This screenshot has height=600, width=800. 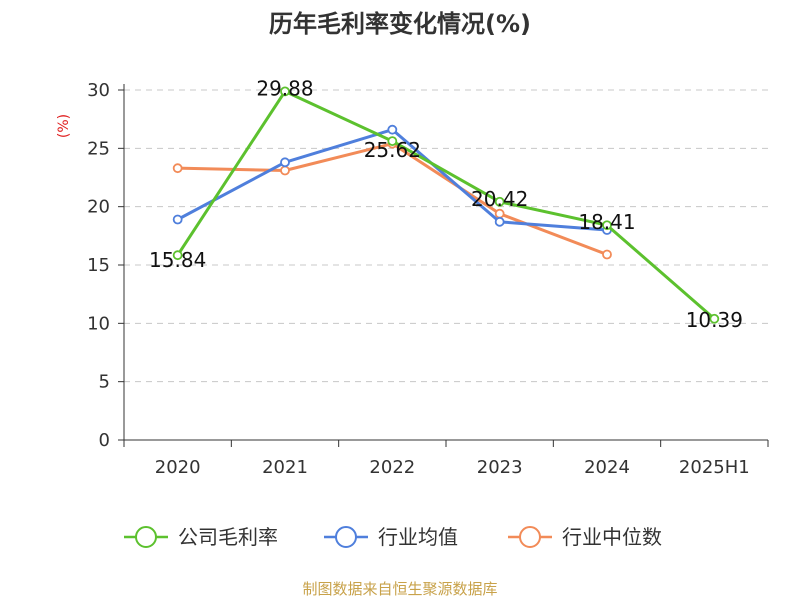 What do you see at coordinates (400, 24) in the screenshot?
I see `chart-title: 历年毛利率变化情况(%)` at bounding box center [400, 24].